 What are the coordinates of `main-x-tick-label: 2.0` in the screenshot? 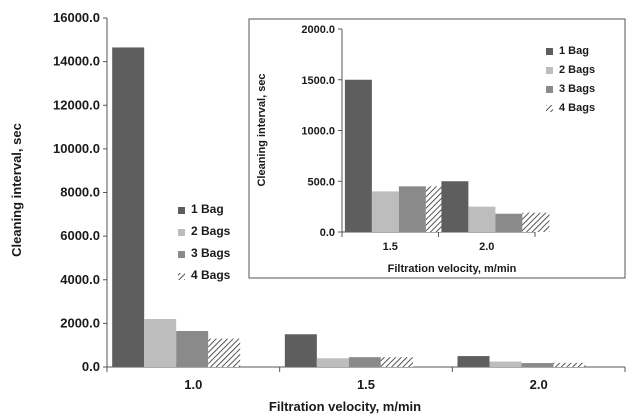 It's located at (539, 384).